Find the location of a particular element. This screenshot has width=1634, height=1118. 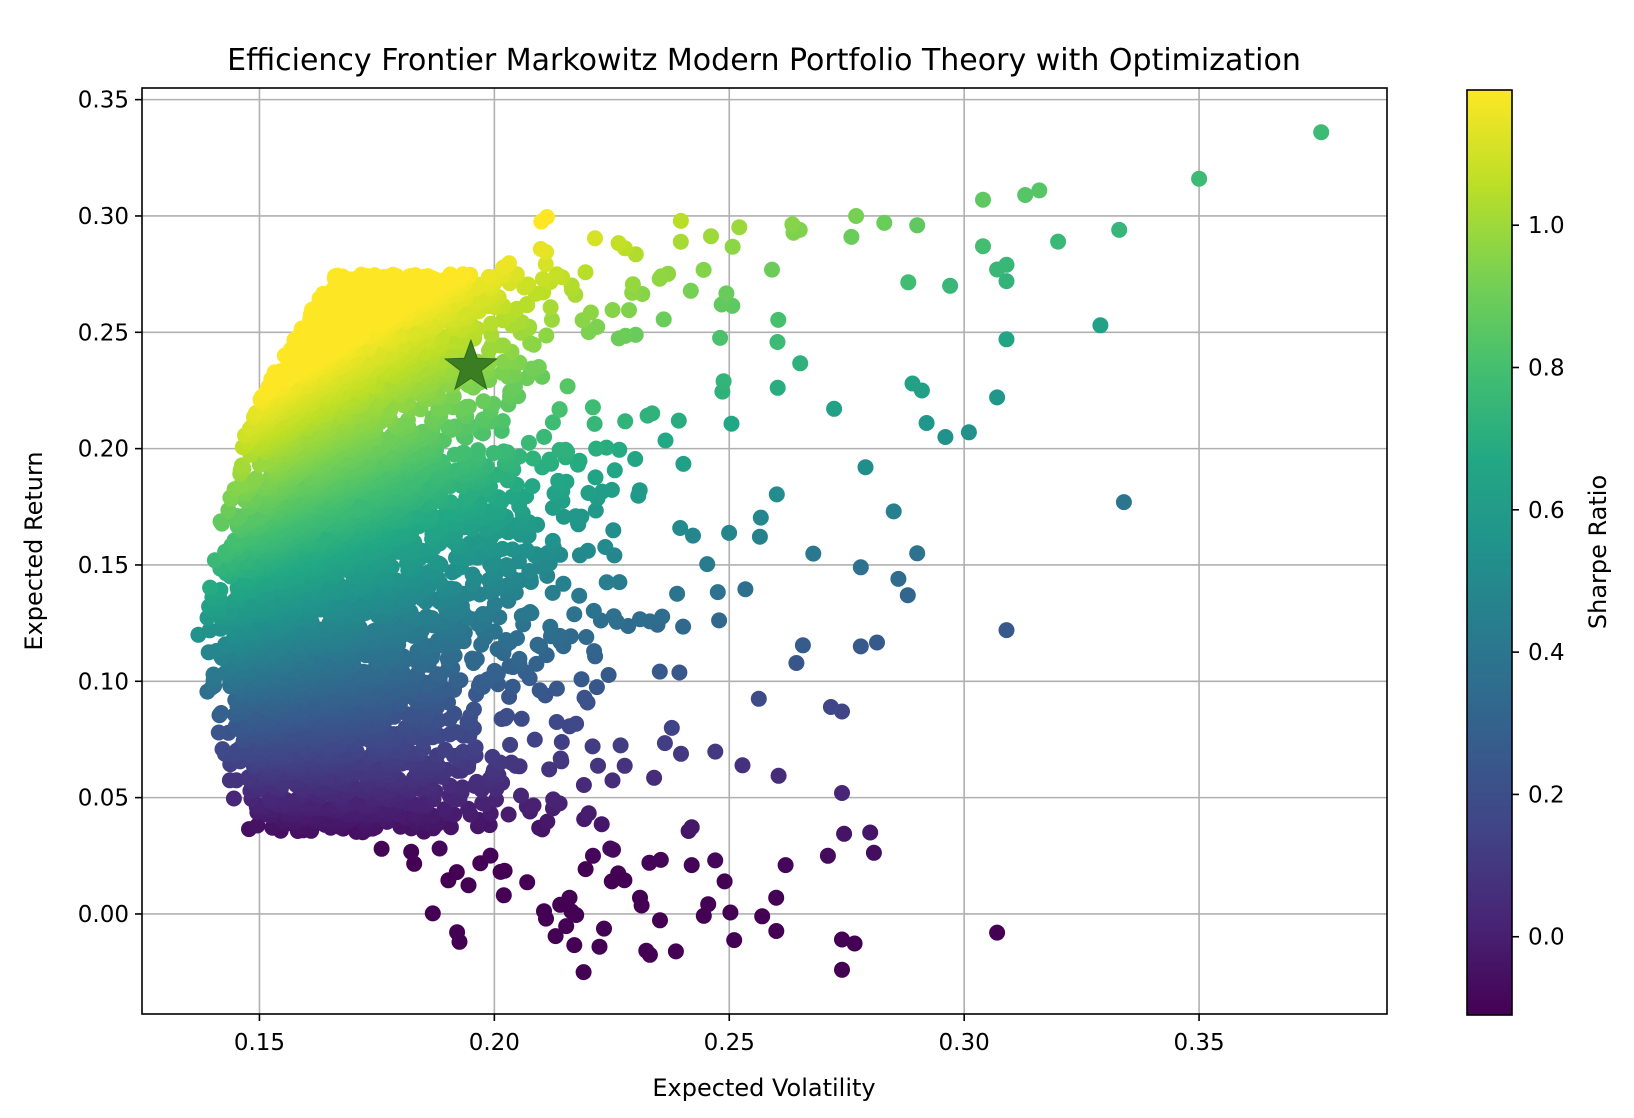

y-axis-ticks: 0.000.050.100.150.200.250.300.35 is located at coordinates (110, 508).